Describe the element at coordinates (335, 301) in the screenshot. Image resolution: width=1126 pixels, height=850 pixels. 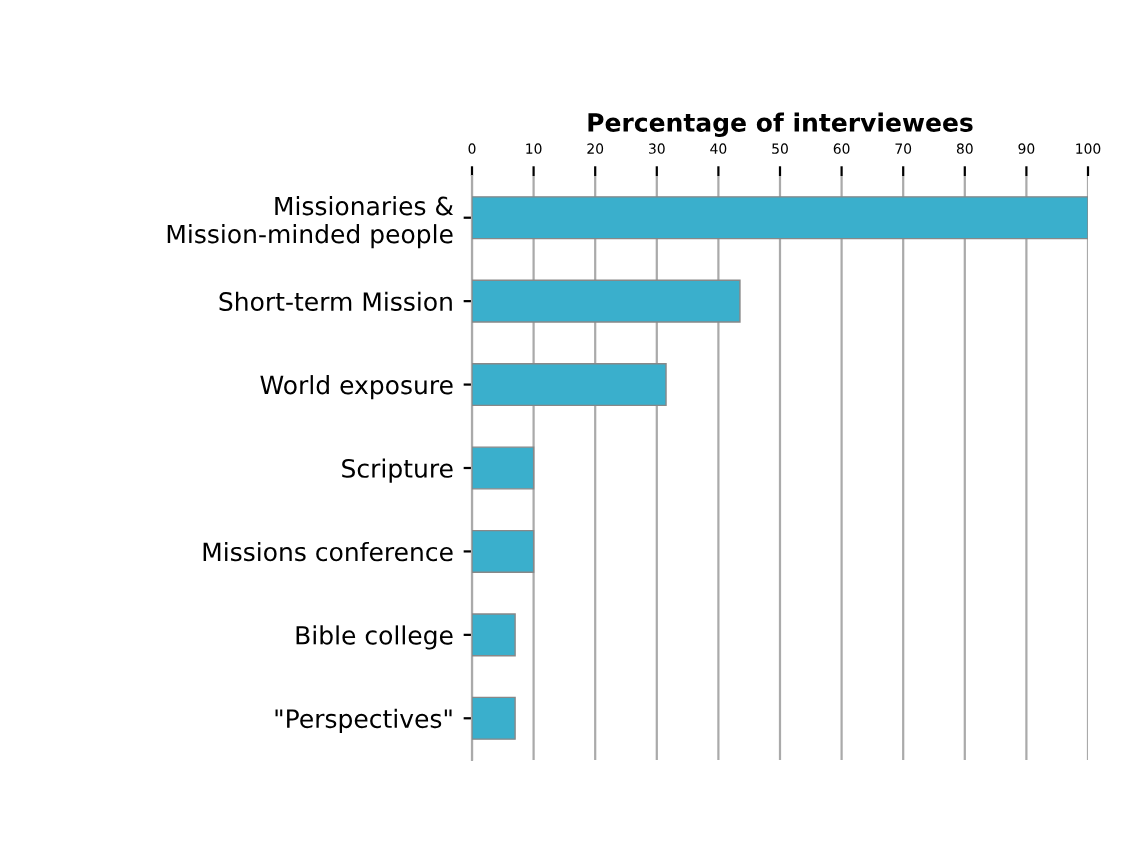
I see `y-tick-label: Short-term Mission` at that location.